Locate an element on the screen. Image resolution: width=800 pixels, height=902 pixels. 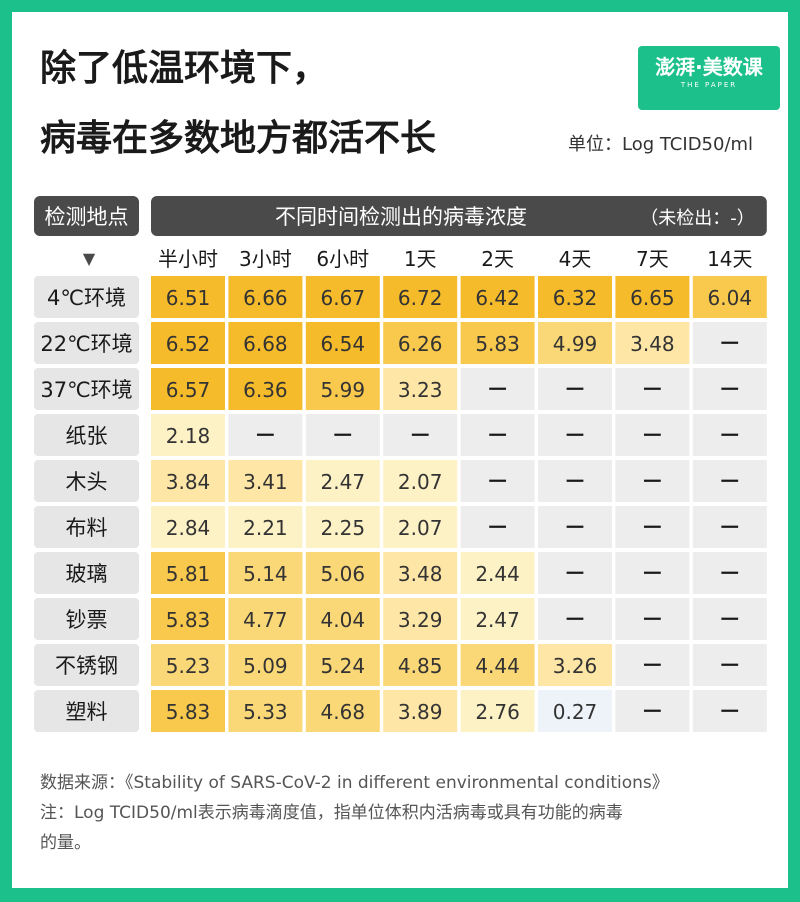
brand-name: 澎湃·美数课 is located at coordinates (709, 67).